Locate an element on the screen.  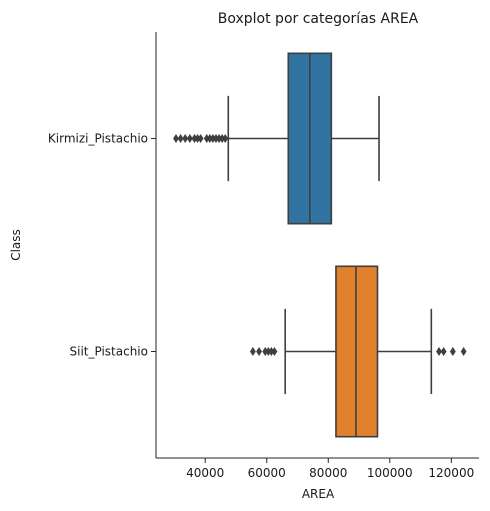
x-tick-label: 60000 is located at coordinates (267, 473).